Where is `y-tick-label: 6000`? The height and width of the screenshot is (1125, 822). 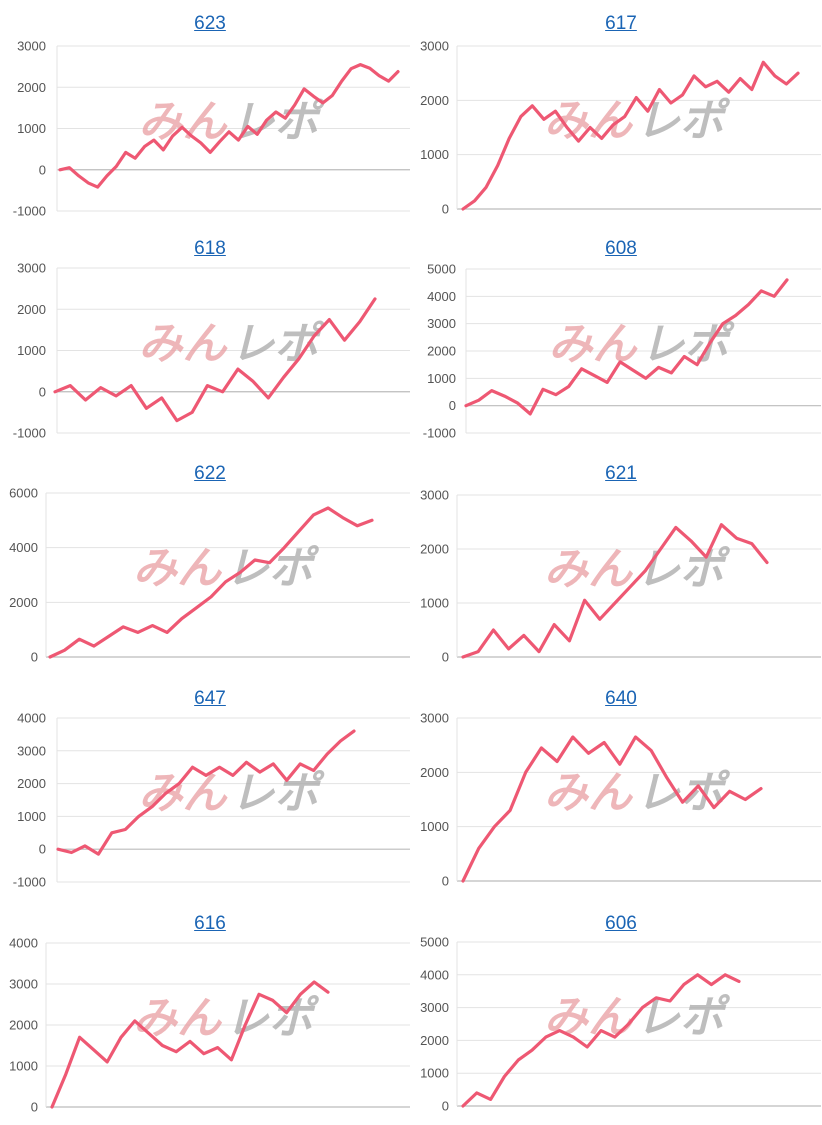
y-tick-label: 6000 is located at coordinates (23, 493).